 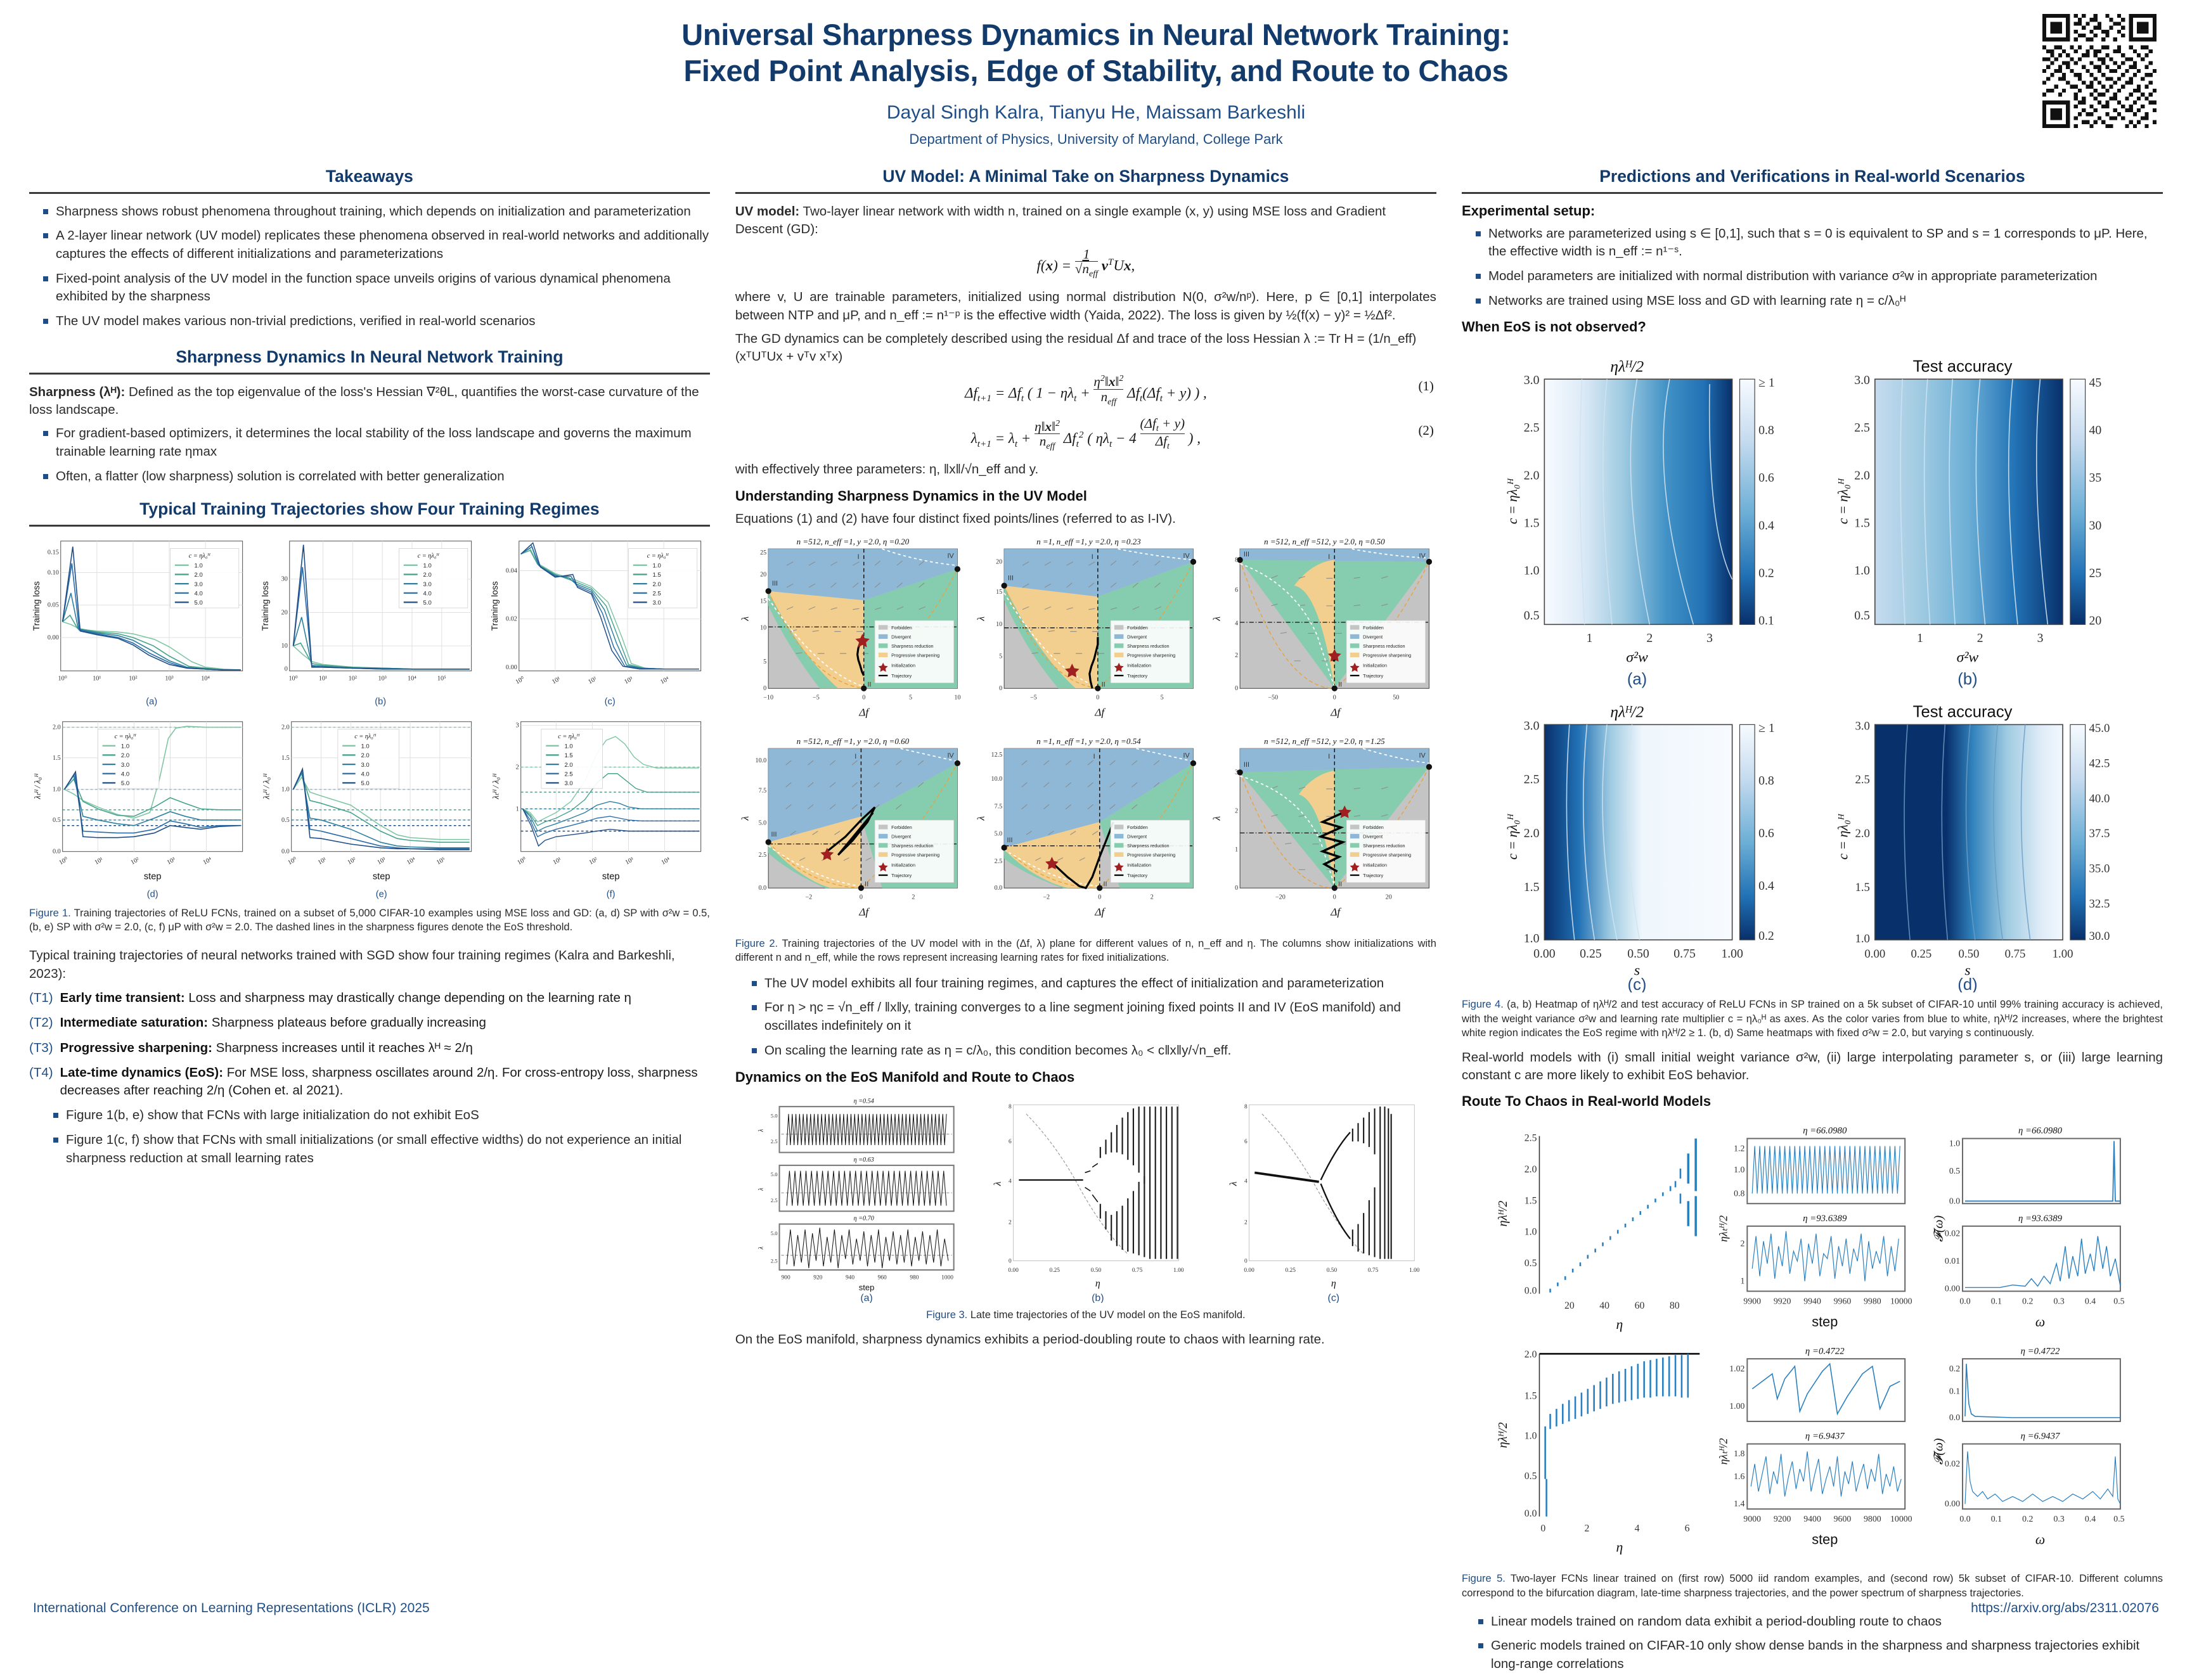 I want to click on svg-text: 9400, so click(x=1812, y=1518).